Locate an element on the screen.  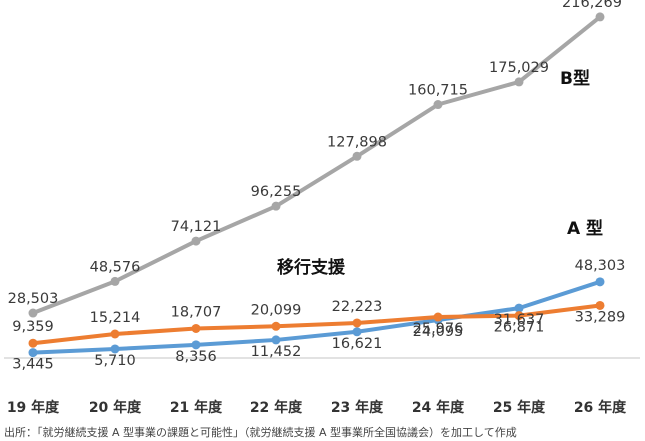
x-tick-label: 22 年度 is located at coordinates (276, 407).